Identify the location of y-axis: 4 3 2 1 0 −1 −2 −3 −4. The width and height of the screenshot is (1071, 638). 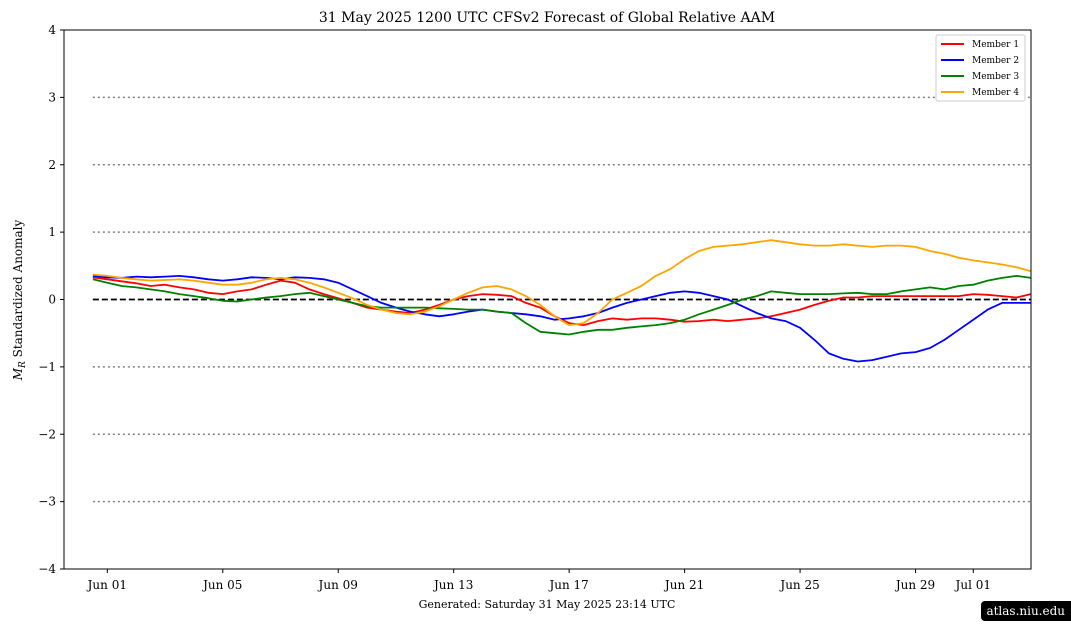
(51, 299).